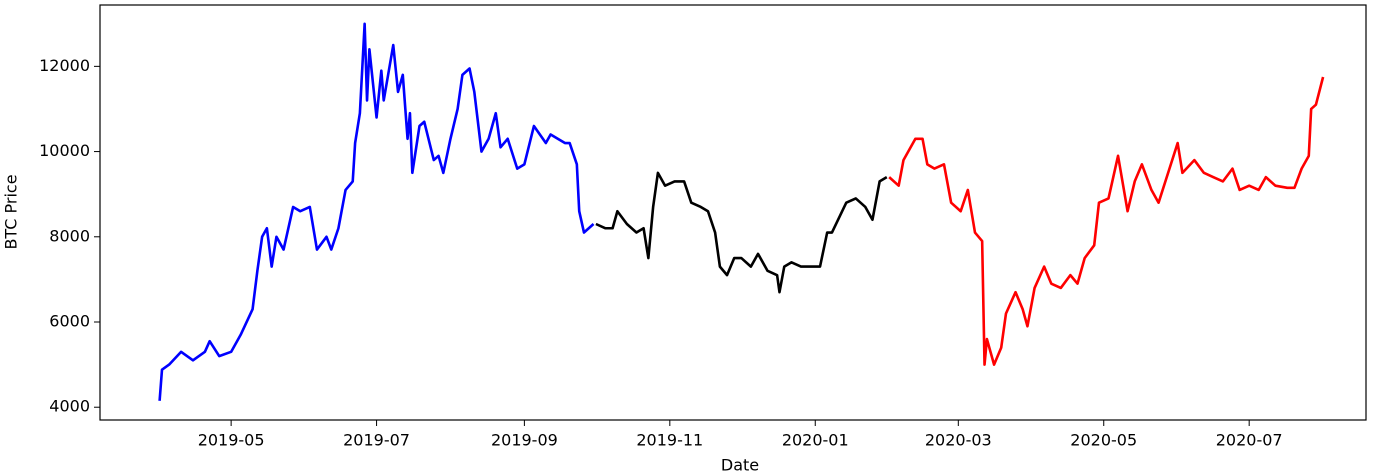  What do you see at coordinates (64, 150) in the screenshot?
I see `y-tick-label: 10000` at bounding box center [64, 150].